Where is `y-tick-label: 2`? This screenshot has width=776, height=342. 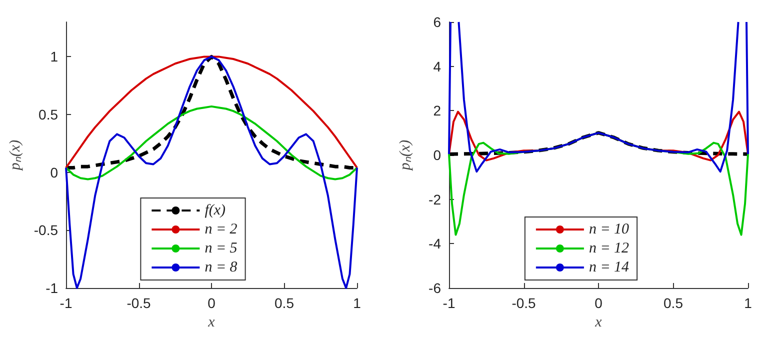
y-tick-label: 2 is located at coordinates (437, 110).